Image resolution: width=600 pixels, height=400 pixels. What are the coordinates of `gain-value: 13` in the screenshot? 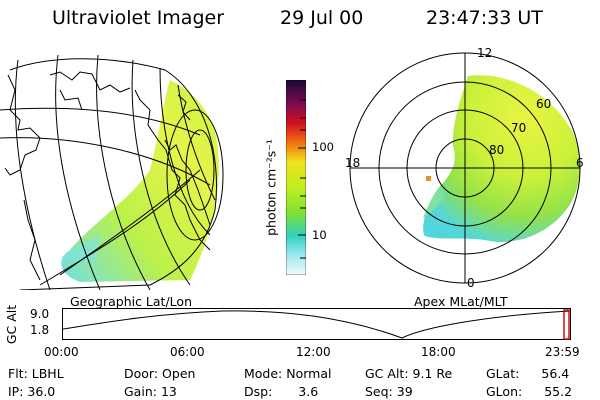 It's located at (168, 391).